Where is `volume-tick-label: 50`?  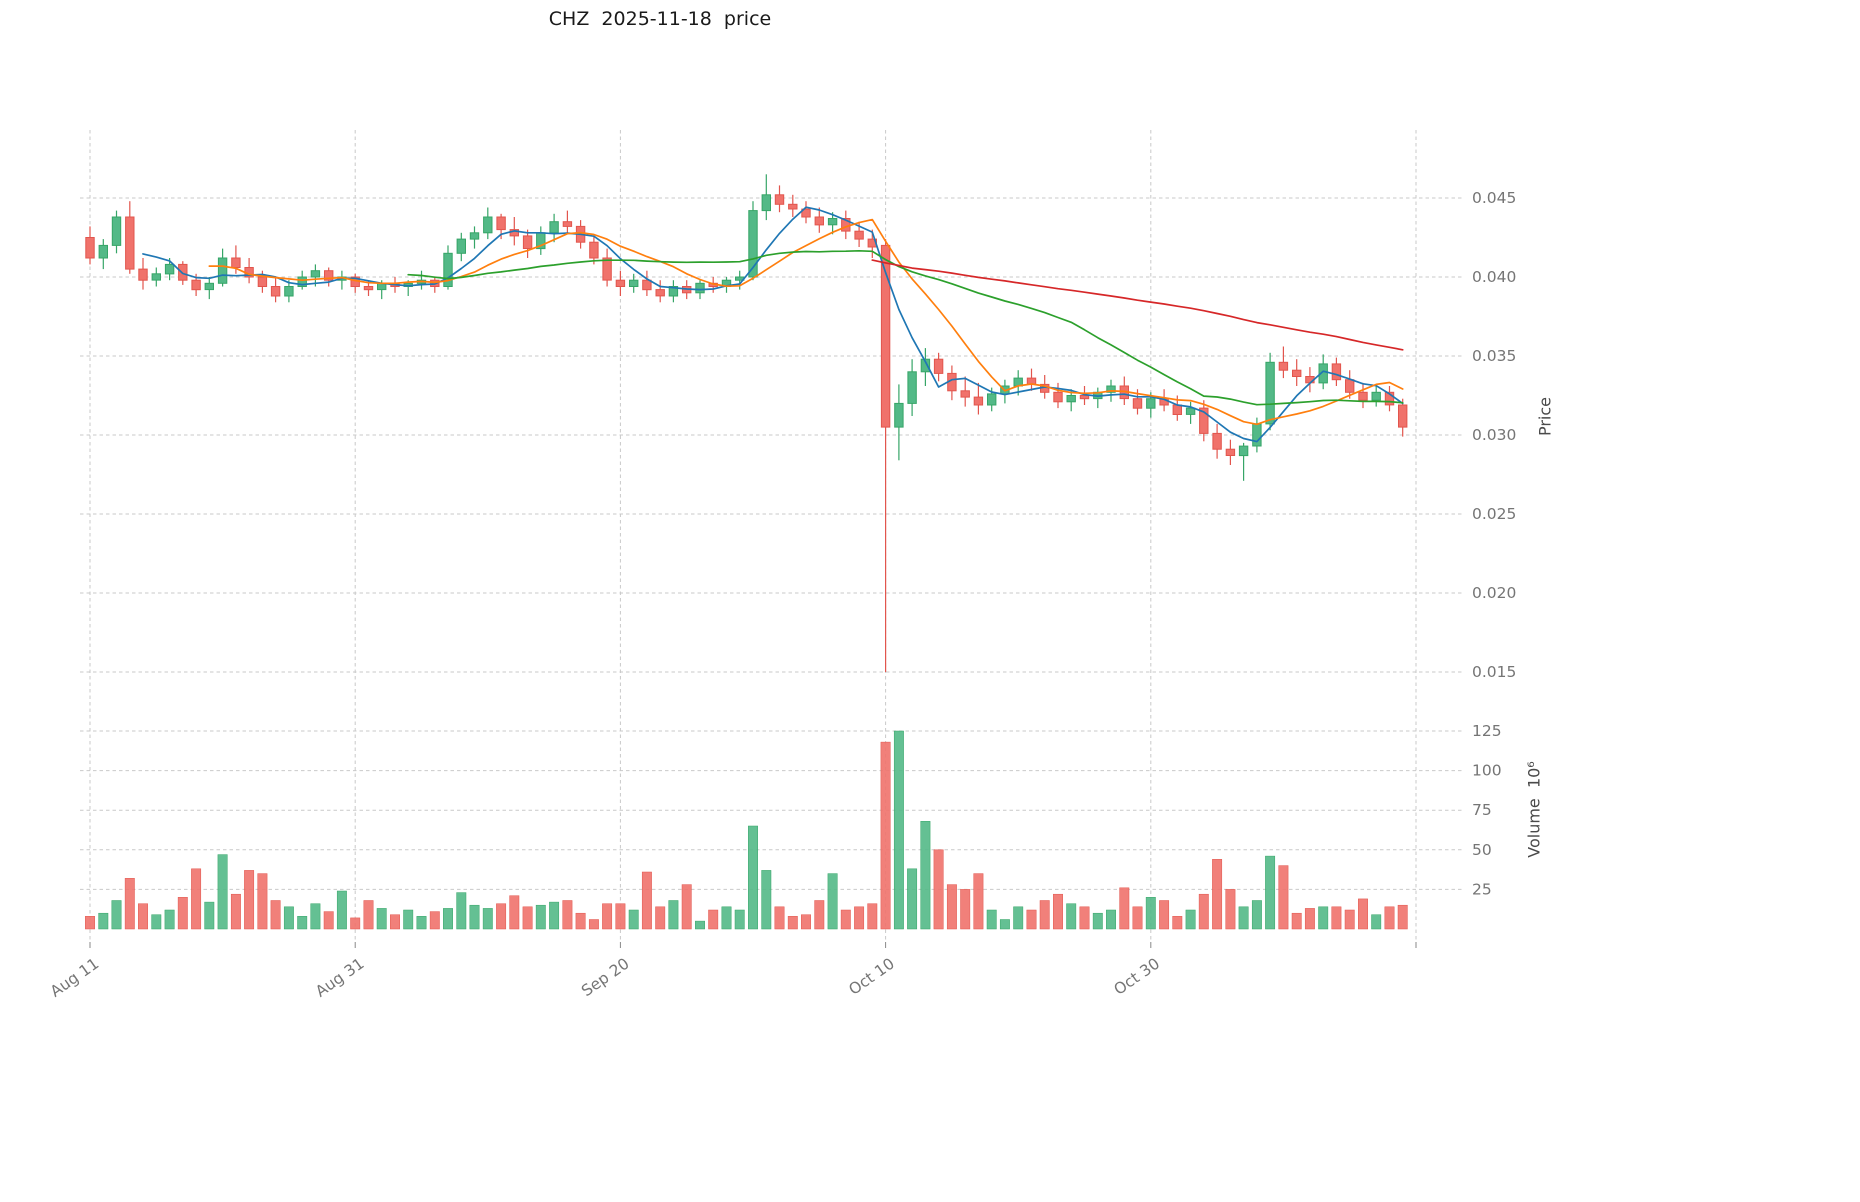
volume-tick-label: 50 is located at coordinates (1482, 850).